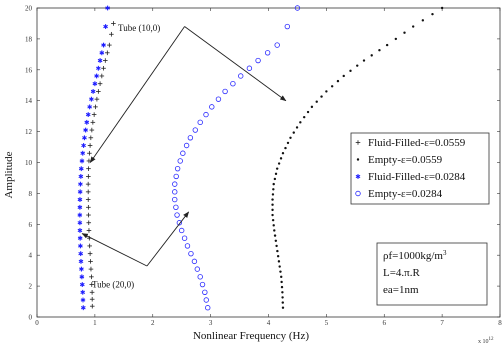 The image size is (504, 345). What do you see at coordinates (29, 39) in the screenshot?
I see `y-tick-label: 18` at bounding box center [29, 39].